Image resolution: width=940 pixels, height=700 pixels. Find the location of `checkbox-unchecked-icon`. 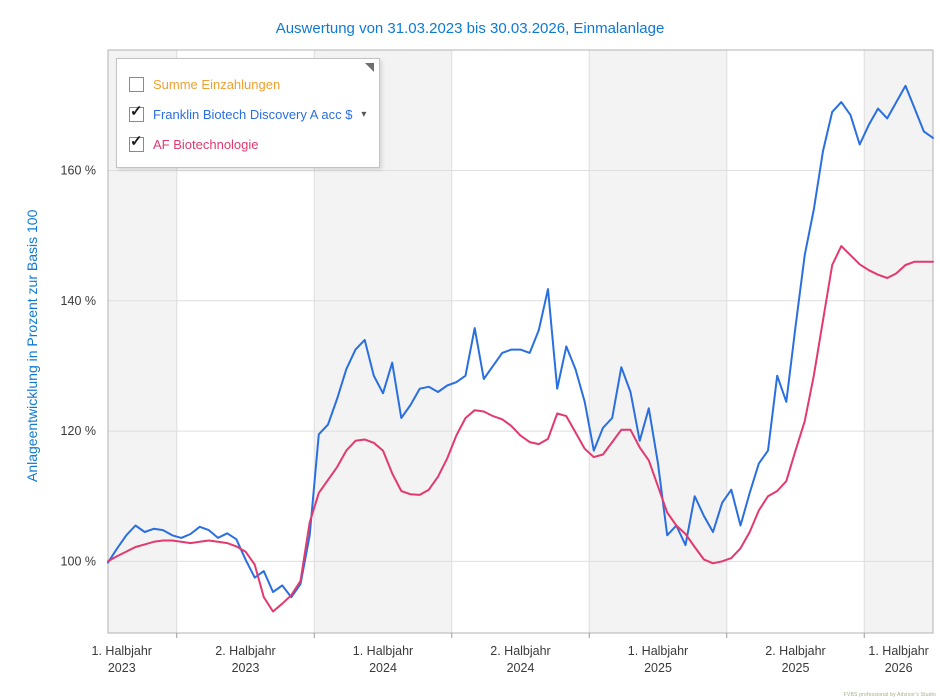

checkbox-unchecked-icon is located at coordinates (136, 84).